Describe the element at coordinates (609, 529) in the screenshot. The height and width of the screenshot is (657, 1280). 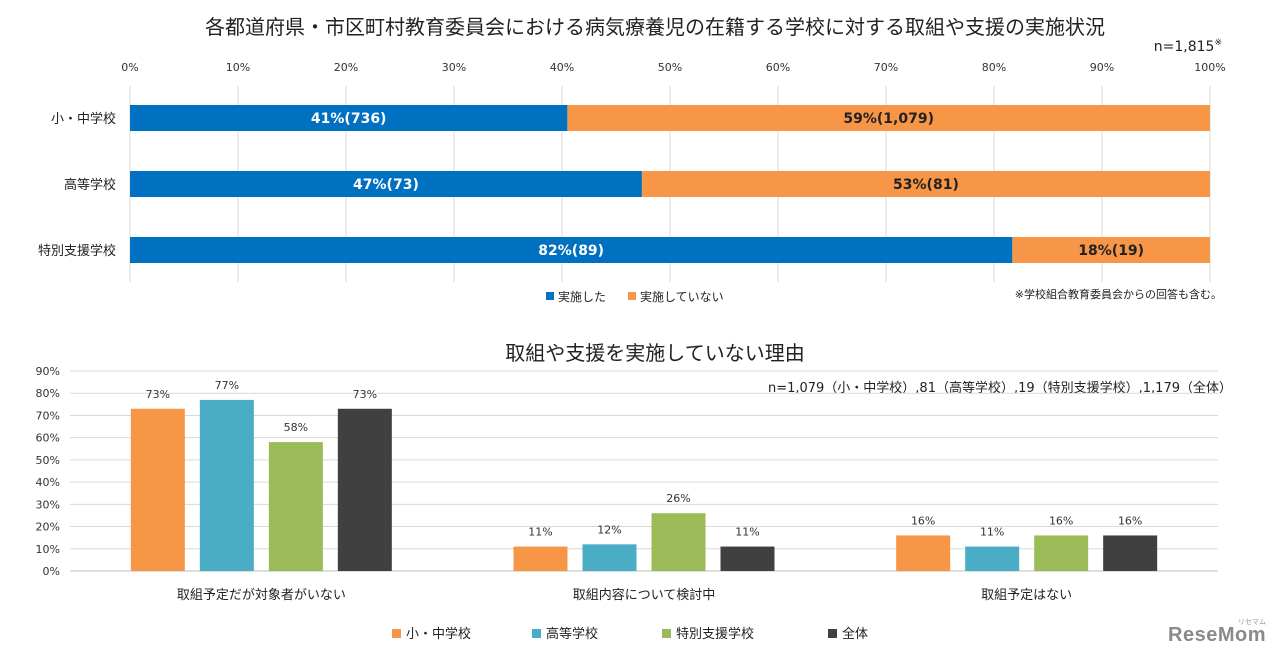
I see `data-label: 12%` at that location.